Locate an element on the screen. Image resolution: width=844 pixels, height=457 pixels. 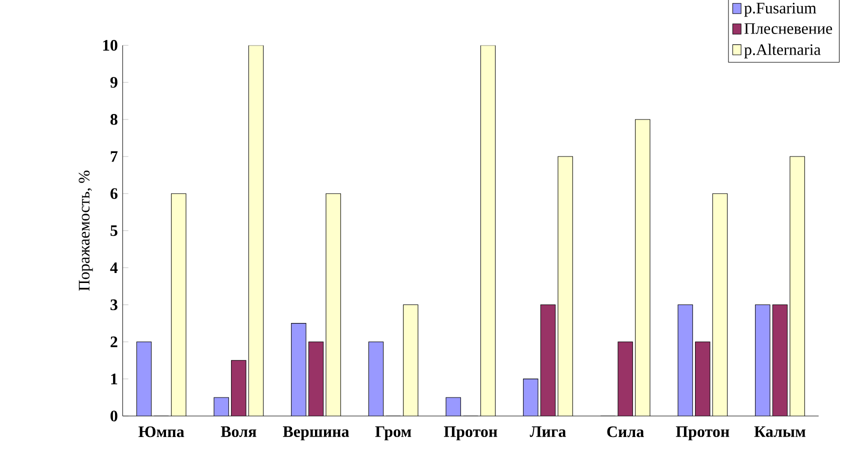
y-tick-label: 3 is located at coordinates (114, 304).